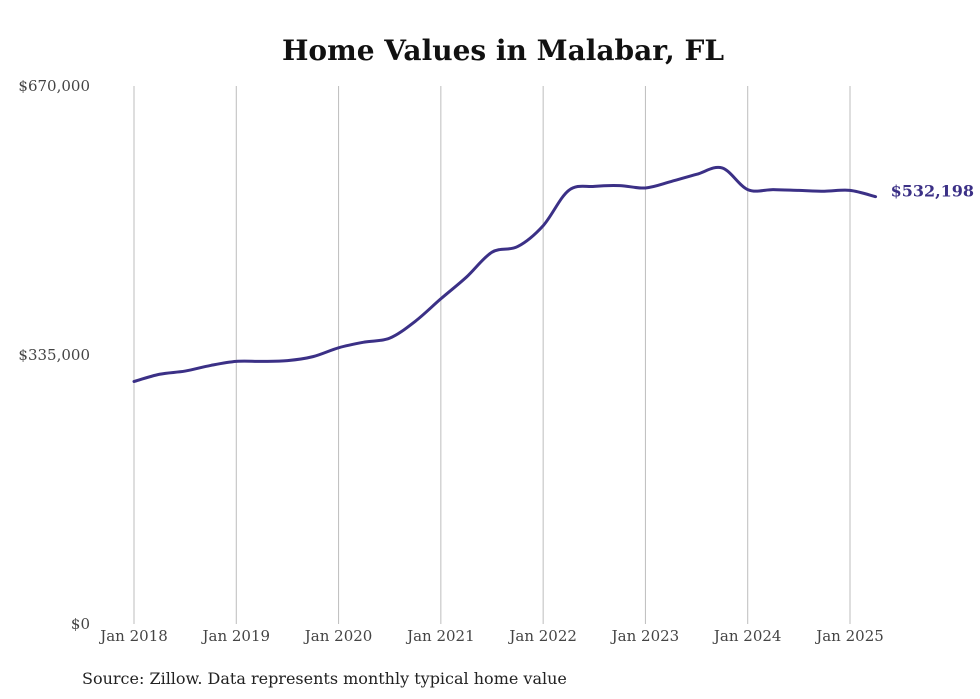 The height and width of the screenshot is (699, 980). I want to click on y-axis-ticks: $0 $335,000 $670,000, so click(54, 355).